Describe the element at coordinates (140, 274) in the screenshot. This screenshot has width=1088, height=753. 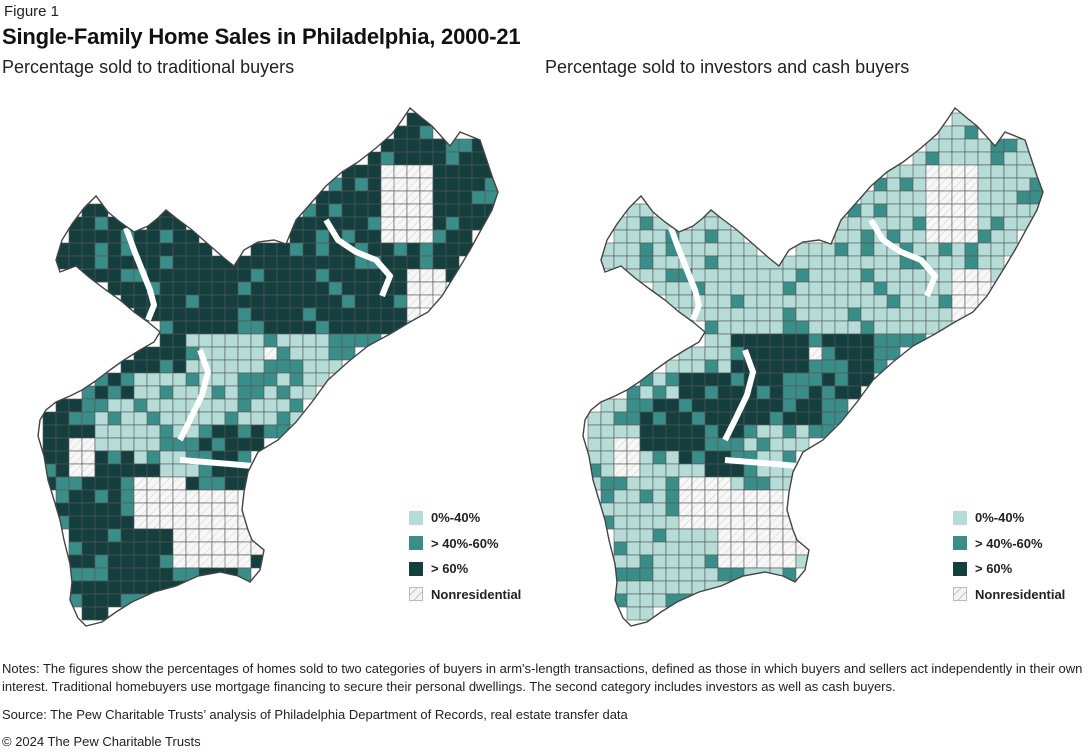
I see `river` at that location.